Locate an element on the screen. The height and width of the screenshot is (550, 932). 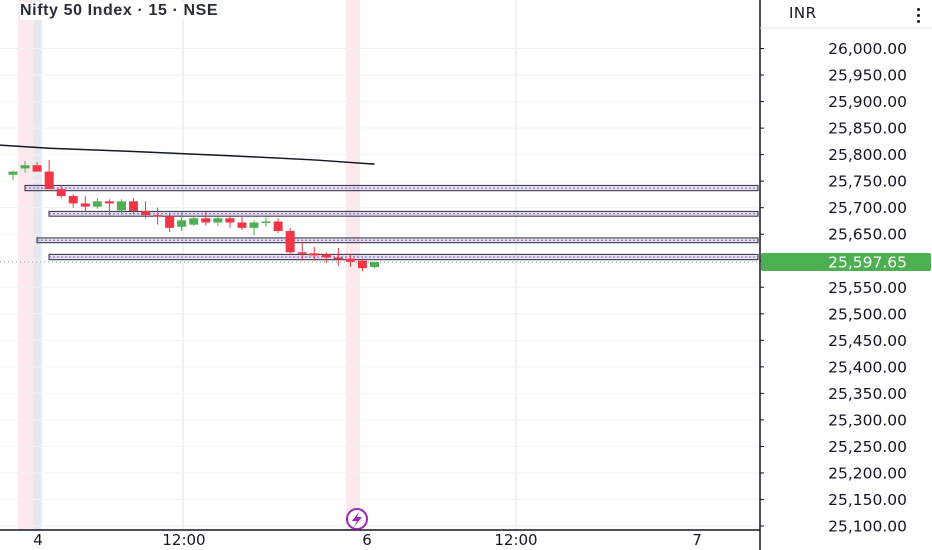
price-tick-label: 25,450.00 is located at coordinates (867, 341).